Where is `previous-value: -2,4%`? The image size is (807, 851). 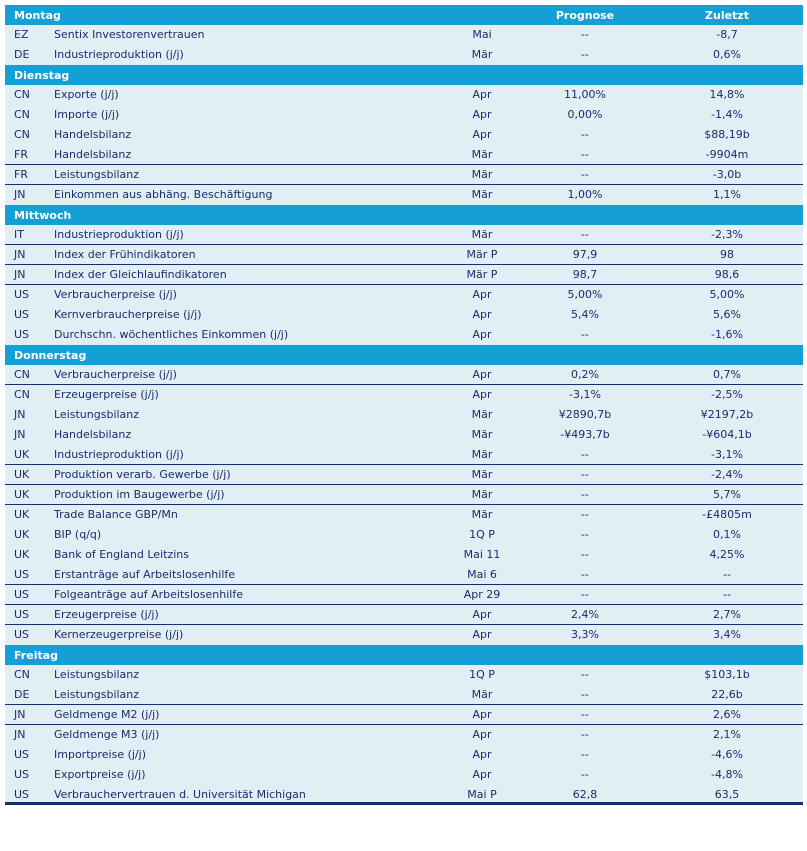
previous-value: -2,4% is located at coordinates (727, 474).